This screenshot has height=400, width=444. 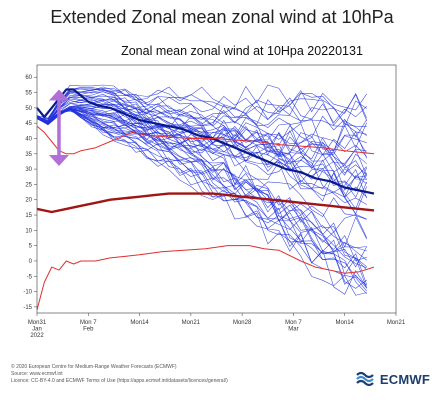 What do you see at coordinates (58, 95) in the screenshot?
I see `spread-arrow-head-top` at bounding box center [58, 95].